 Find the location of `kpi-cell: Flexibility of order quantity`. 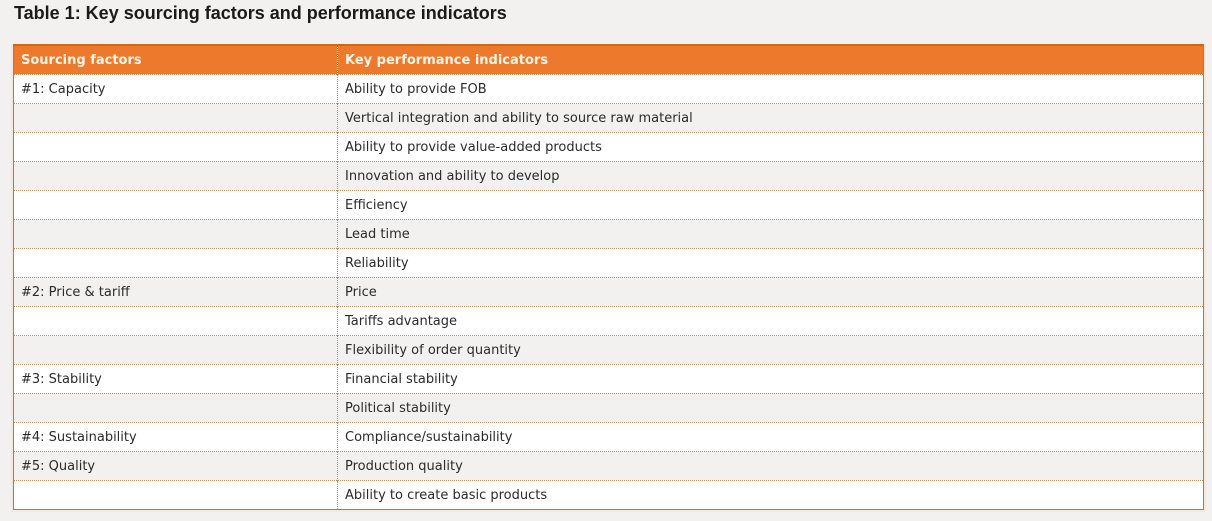

kpi-cell: Flexibility of order quantity is located at coordinates (770, 350).